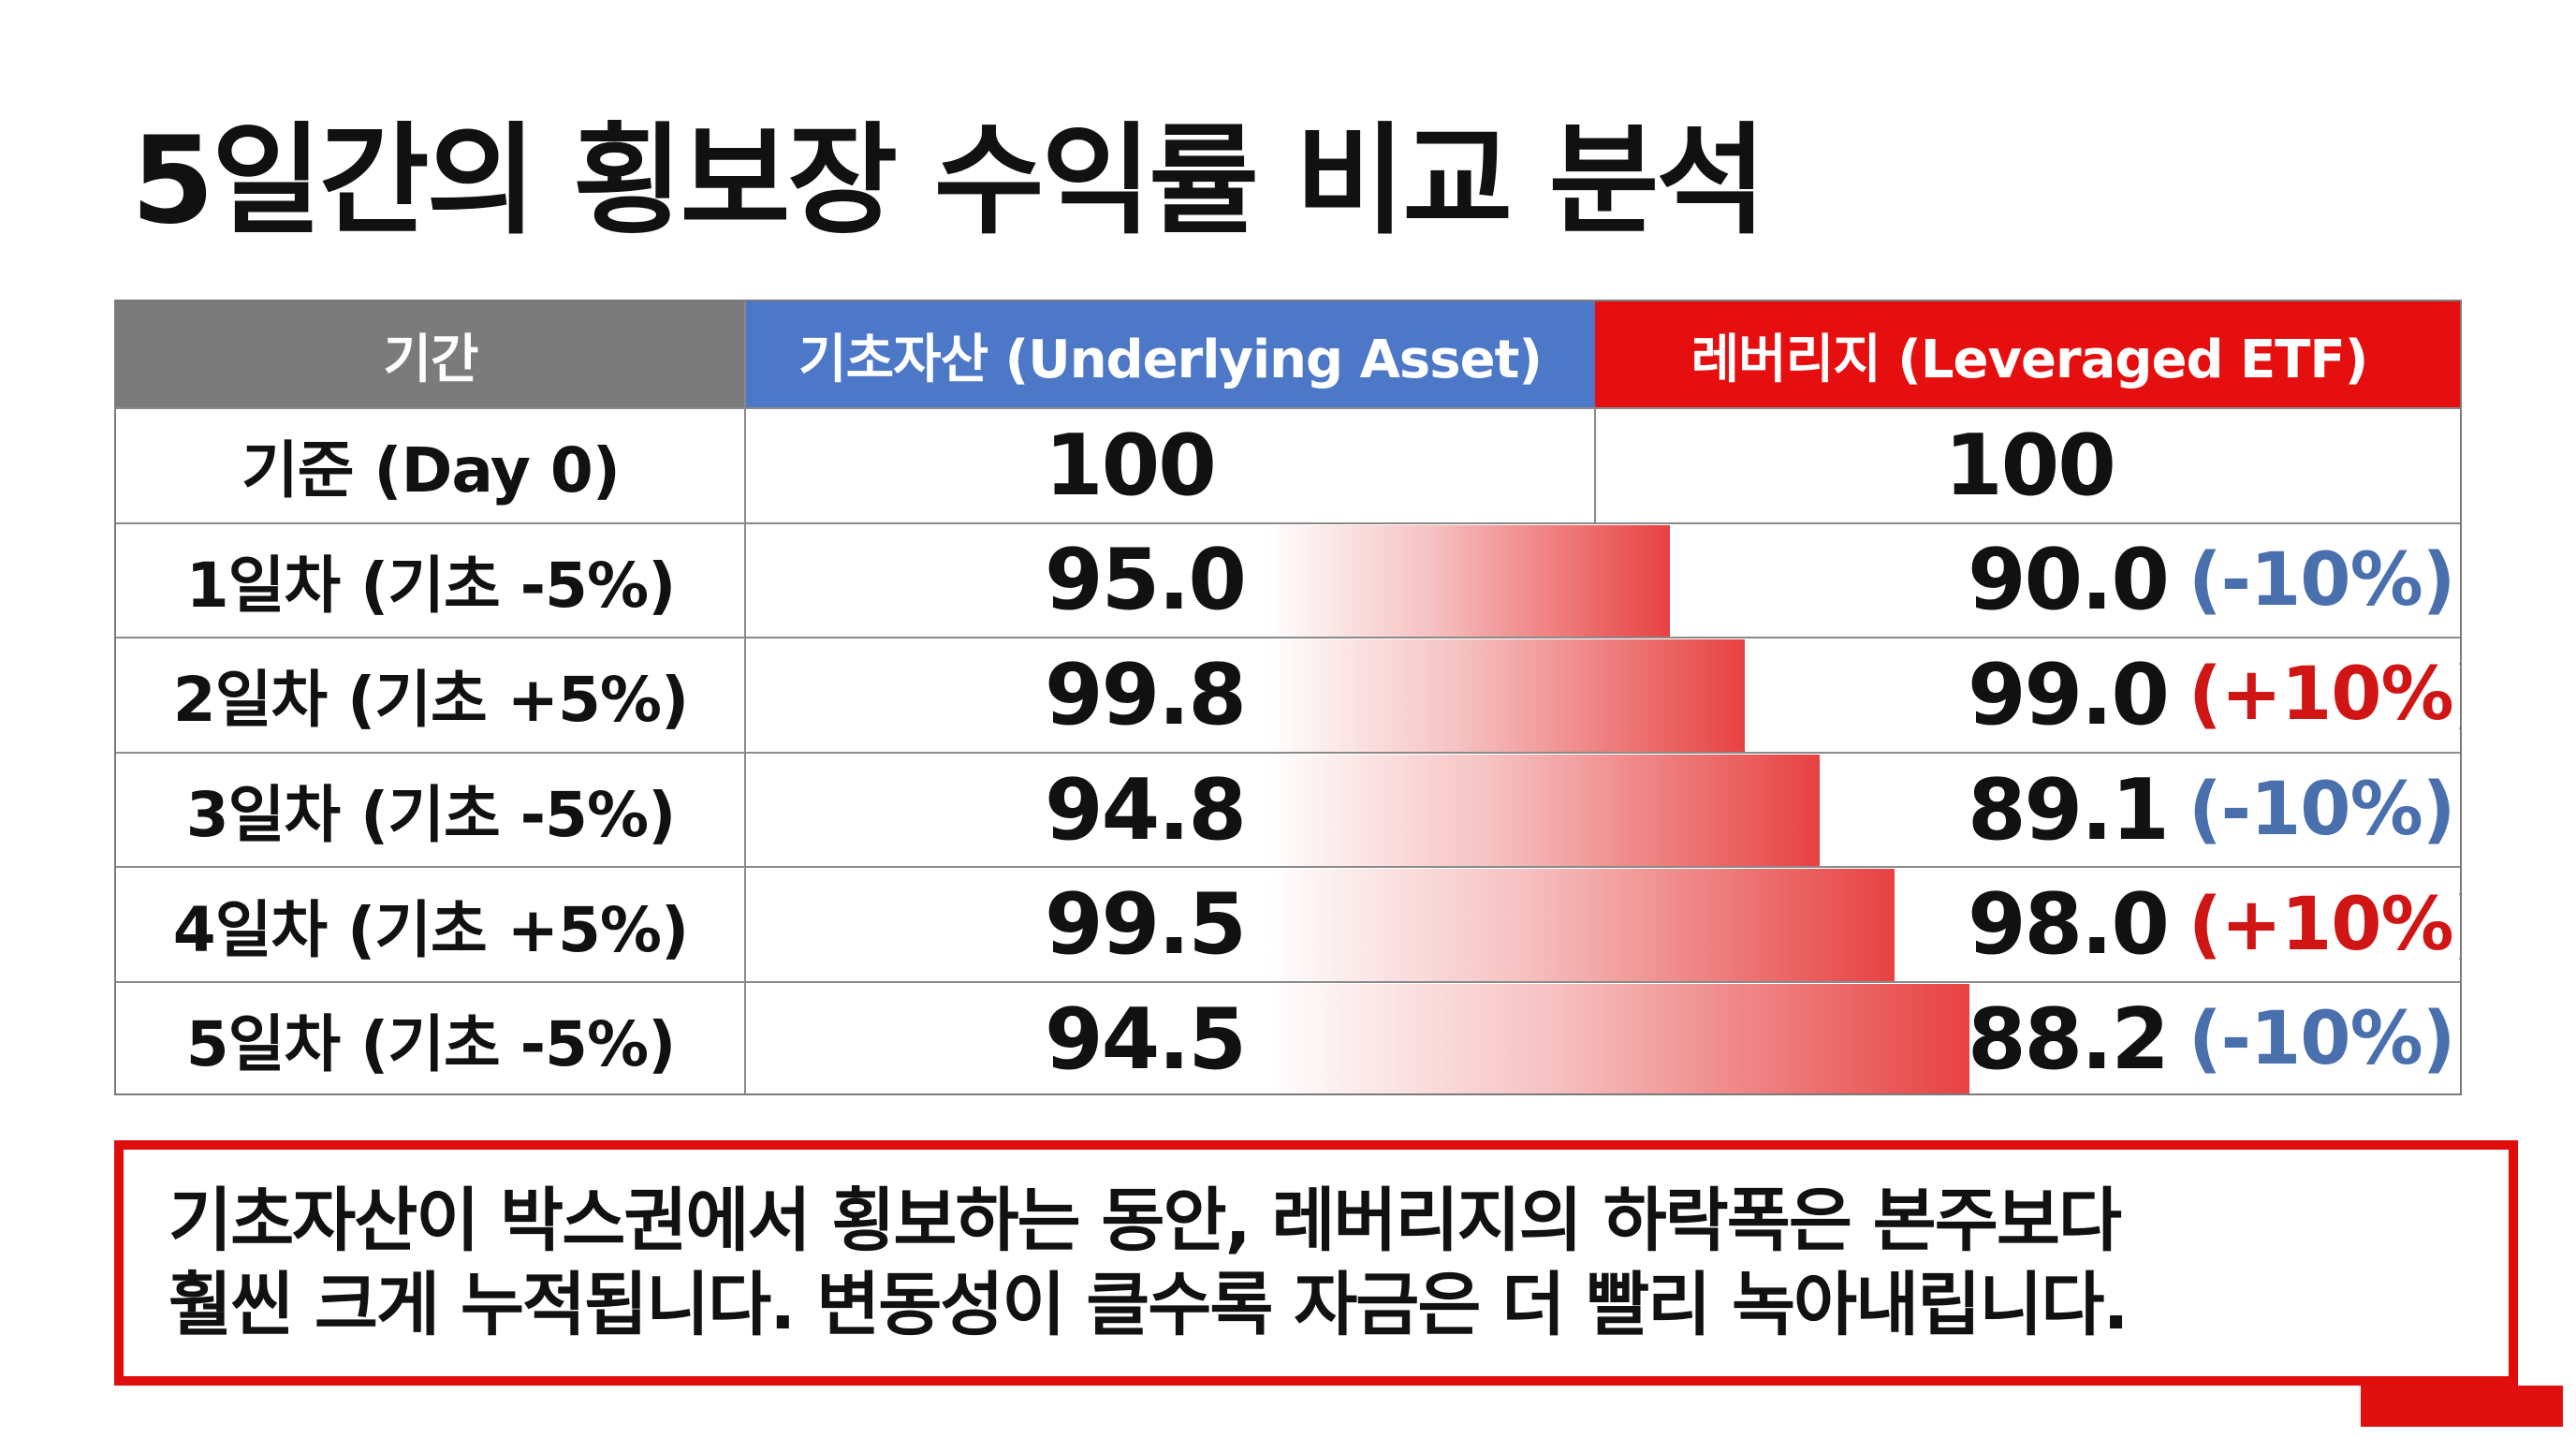 The height and width of the screenshot is (1438, 2576). Describe the element at coordinates (1131, 465) in the screenshot. I see `underlying-value: 100` at that location.